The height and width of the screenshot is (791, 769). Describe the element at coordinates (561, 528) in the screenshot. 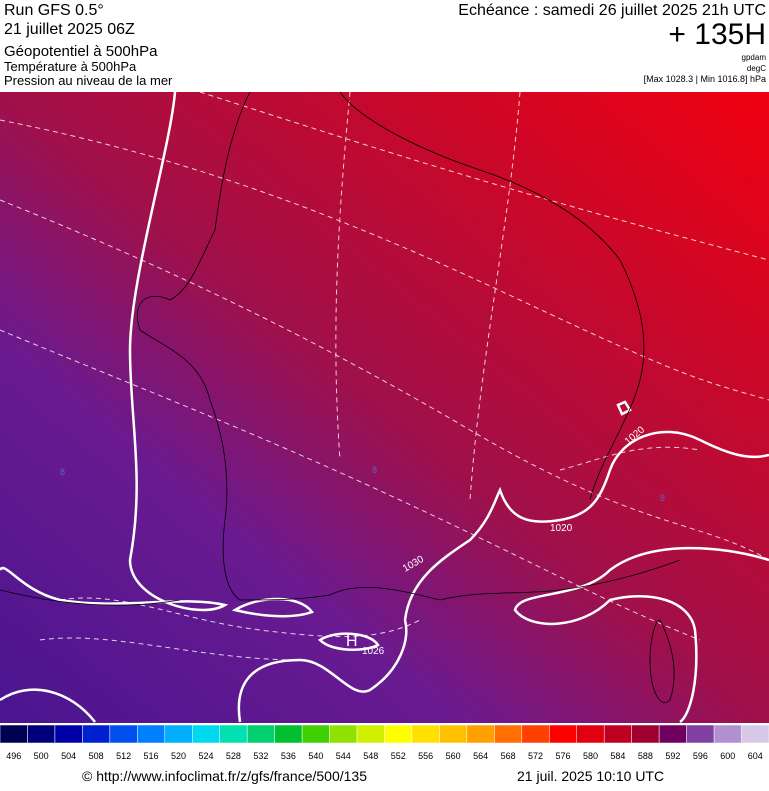

I see `isobar-label: 1020` at that location.